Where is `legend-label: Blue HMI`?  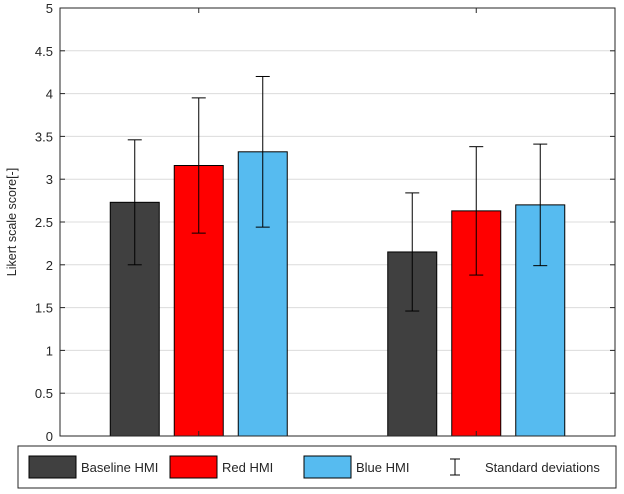 legend-label: Blue HMI is located at coordinates (382, 467).